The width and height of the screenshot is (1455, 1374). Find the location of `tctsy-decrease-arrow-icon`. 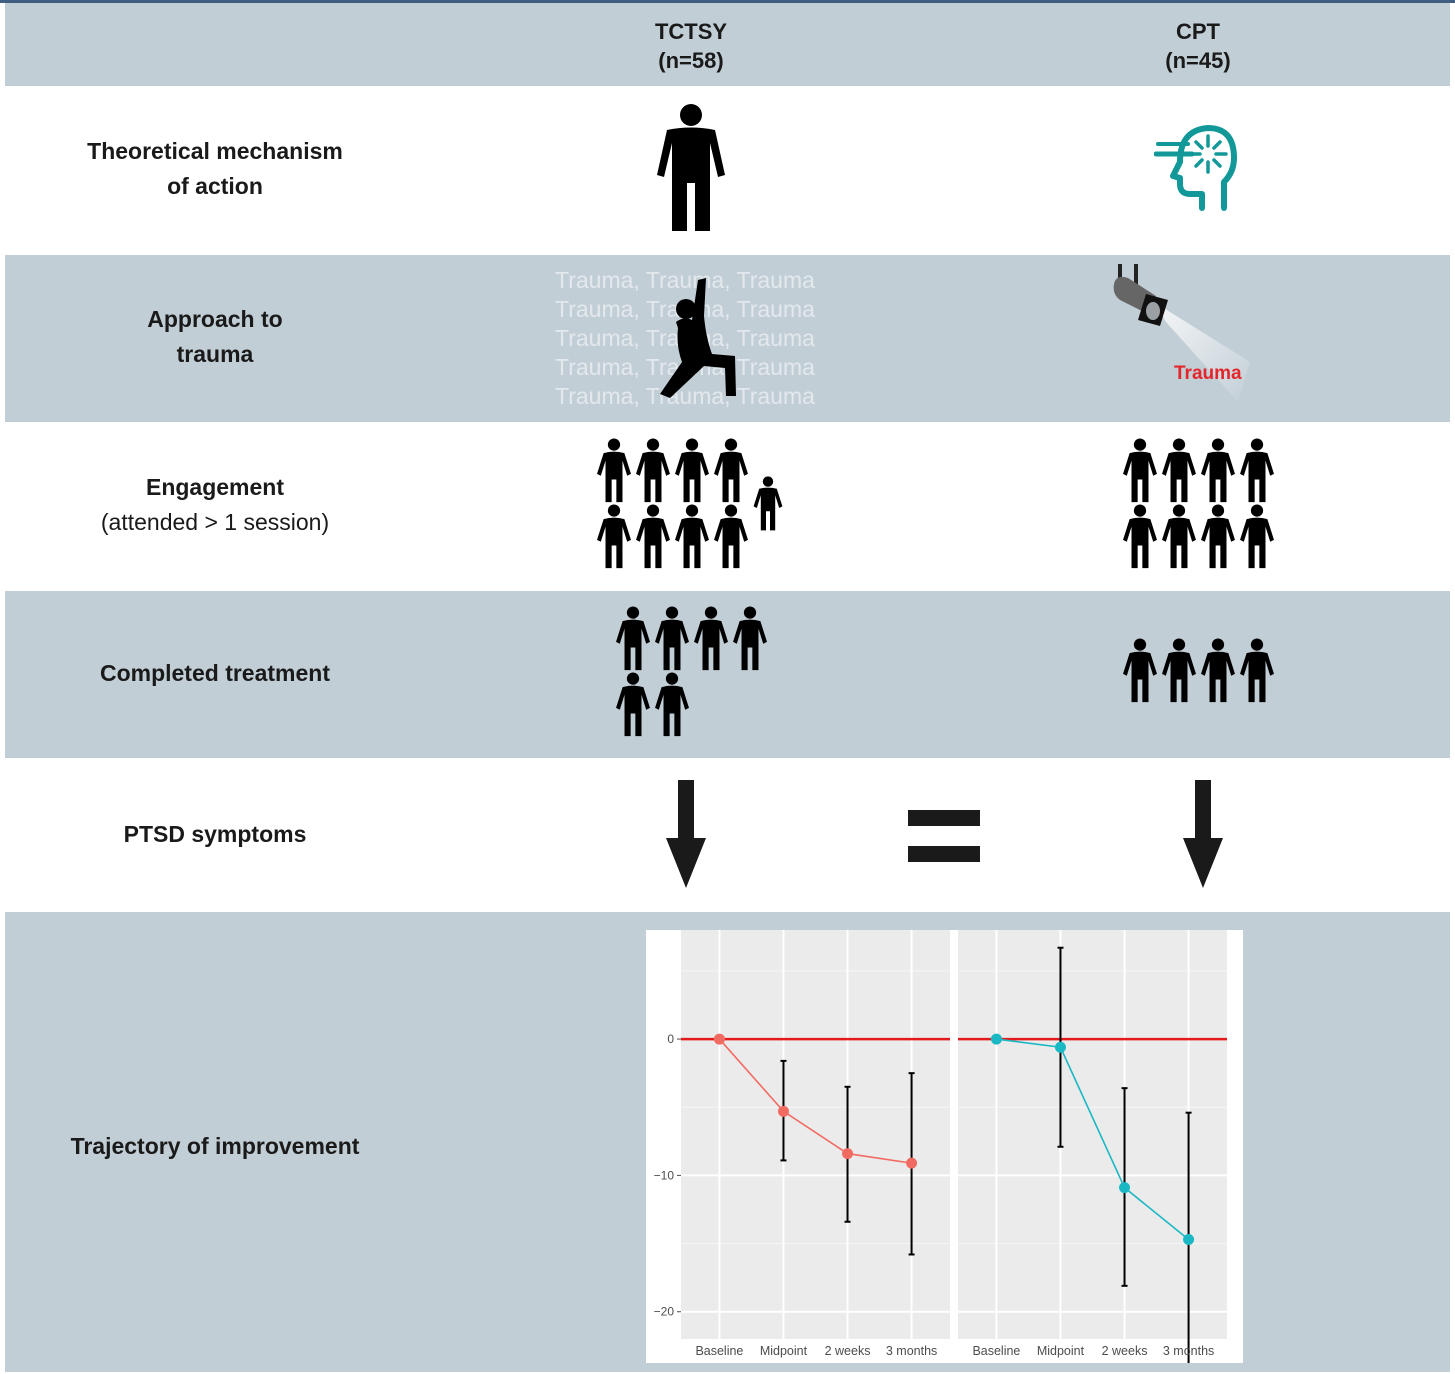

tctsy-decrease-arrow-icon is located at coordinates (686, 834).